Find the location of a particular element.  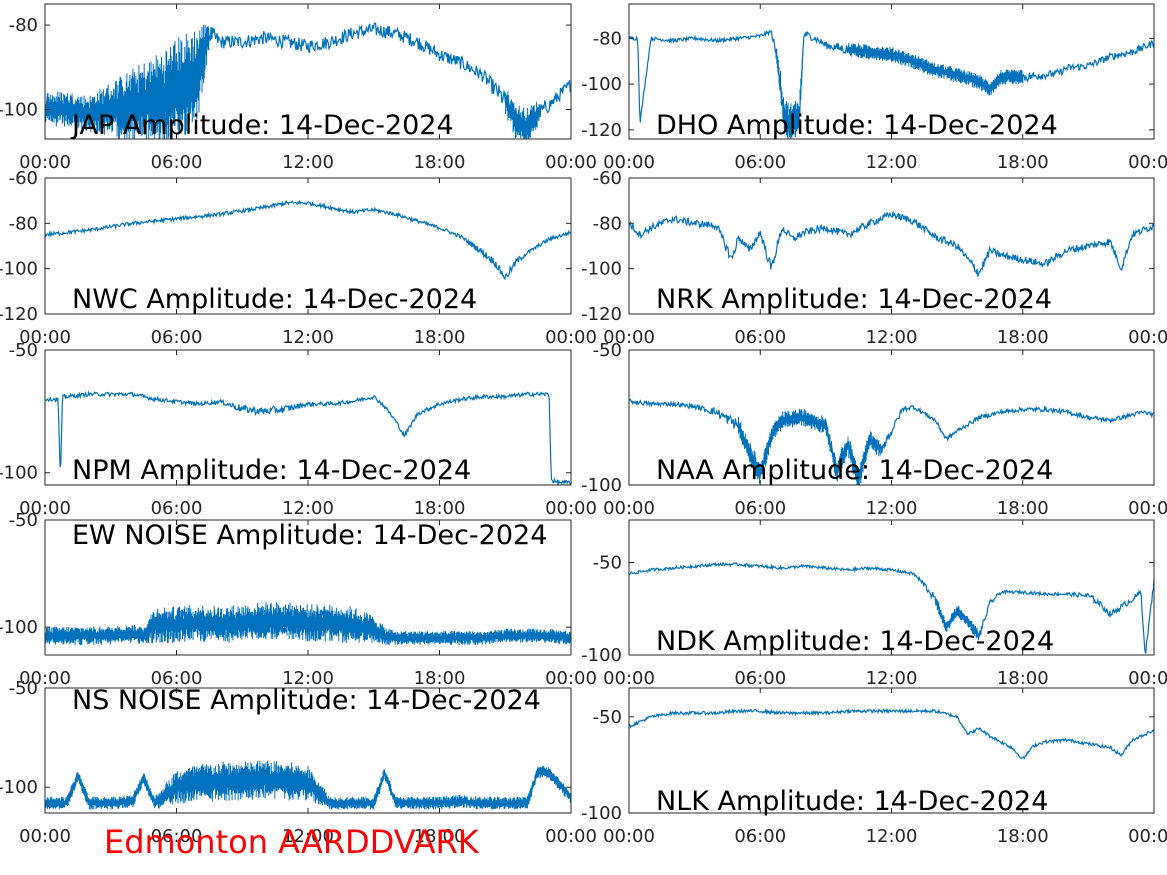

panel-title: NPM Amplitude: 14-Dec-2024 is located at coordinates (271, 470).